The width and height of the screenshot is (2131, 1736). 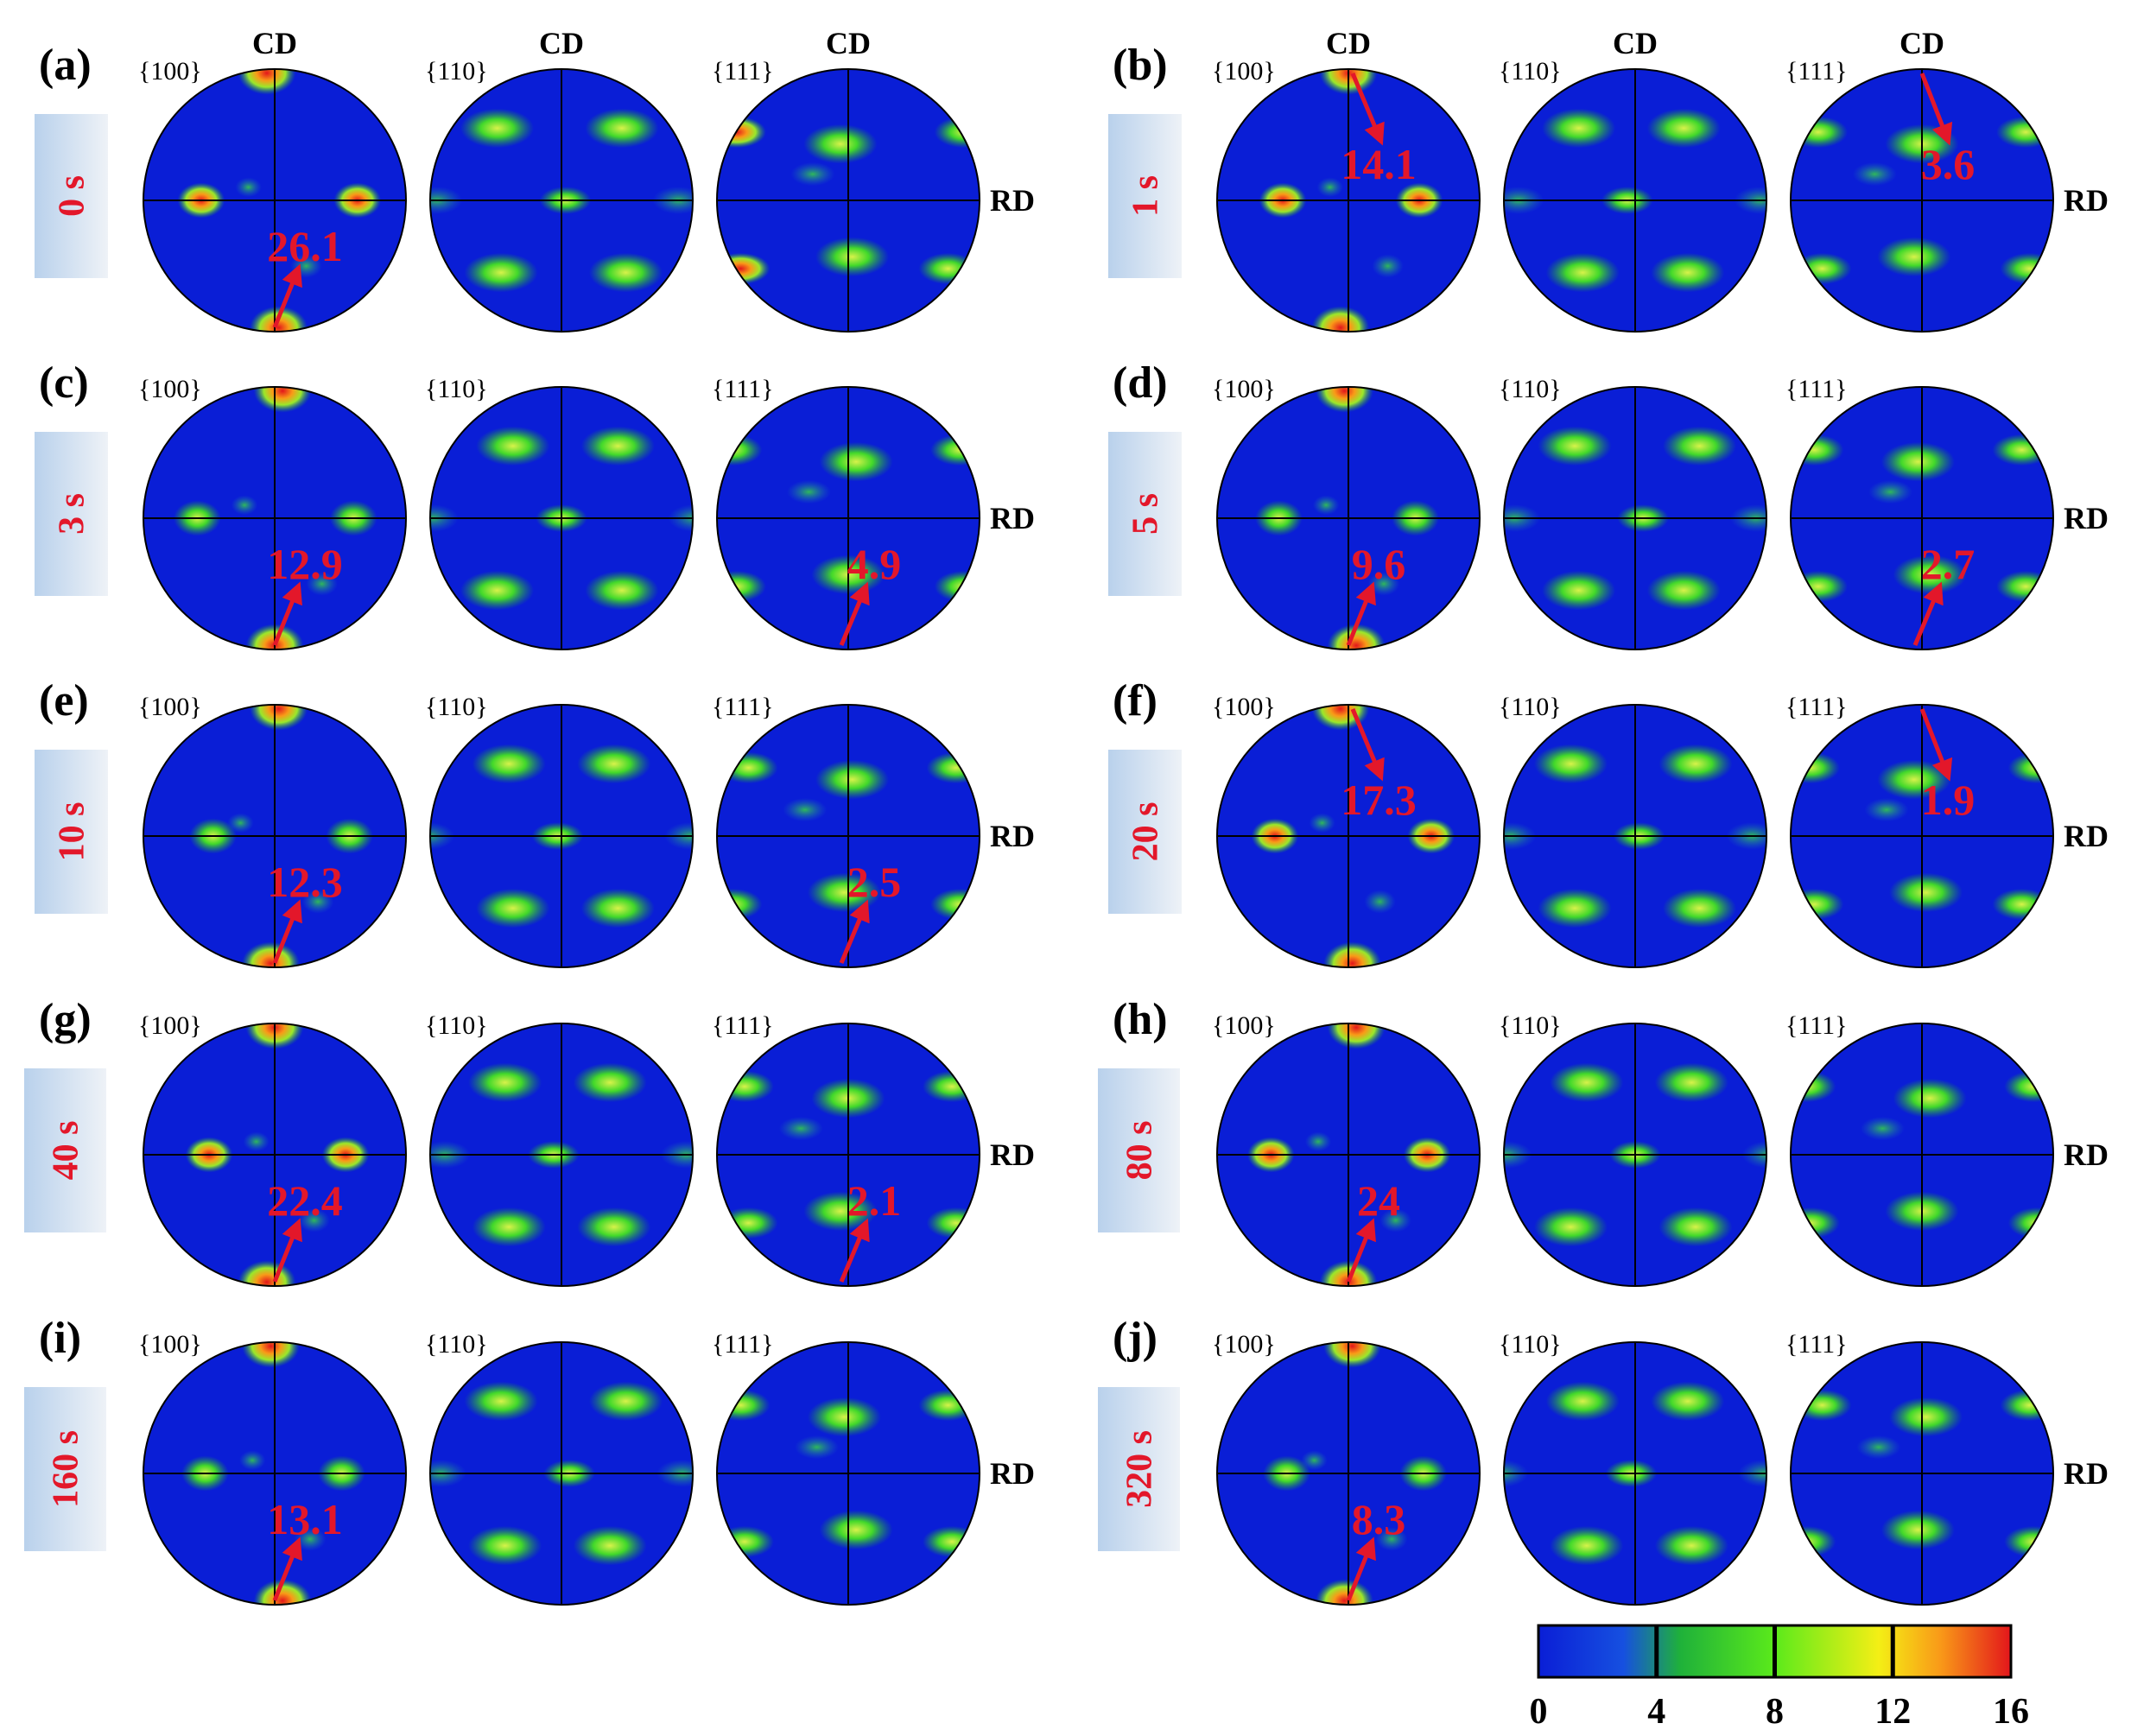 I want to click on panel-letter: (e), so click(x=64, y=700).